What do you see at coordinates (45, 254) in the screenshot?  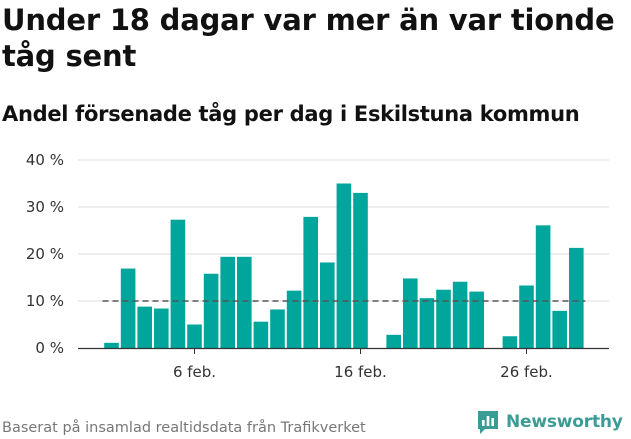 I see `y-tick-label: 20 %` at bounding box center [45, 254].